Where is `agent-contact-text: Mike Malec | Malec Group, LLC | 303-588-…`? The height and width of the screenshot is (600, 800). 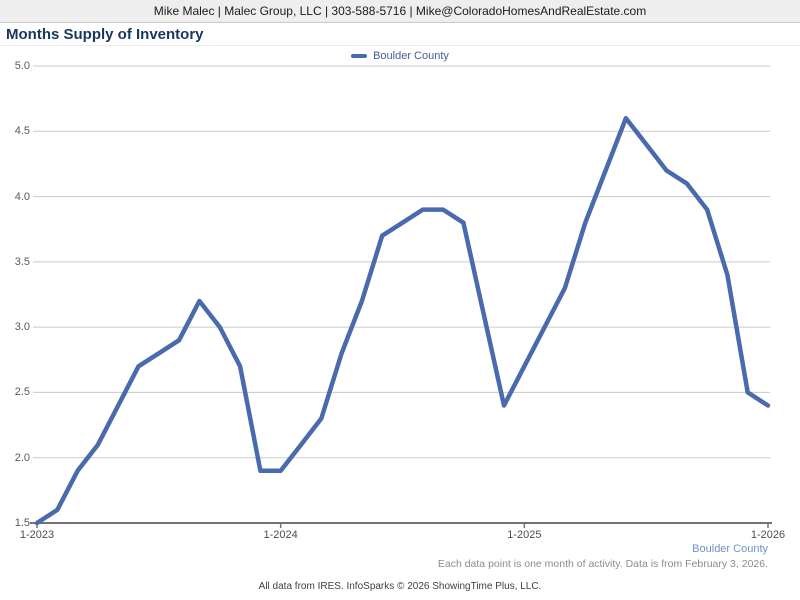
agent-contact-text: Mike Malec | Malec Group, LLC | 303-588-… is located at coordinates (400, 11).